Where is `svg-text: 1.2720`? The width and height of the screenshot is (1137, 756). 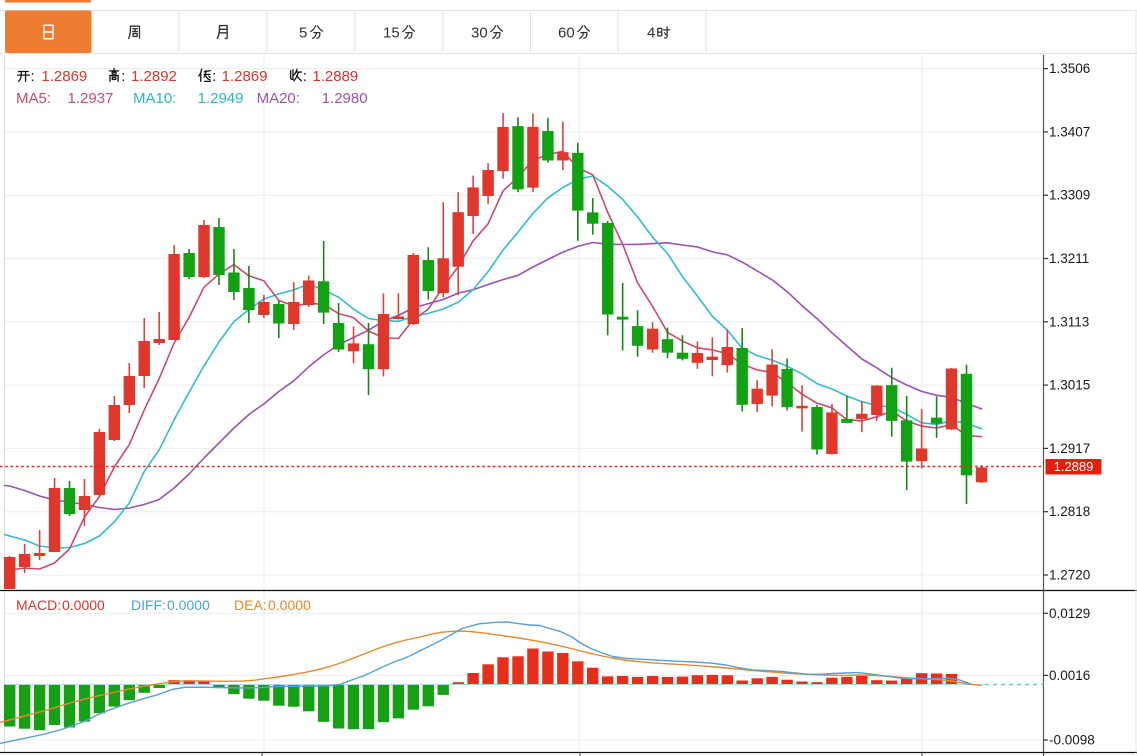 svg-text: 1.2720 is located at coordinates (1069, 575).